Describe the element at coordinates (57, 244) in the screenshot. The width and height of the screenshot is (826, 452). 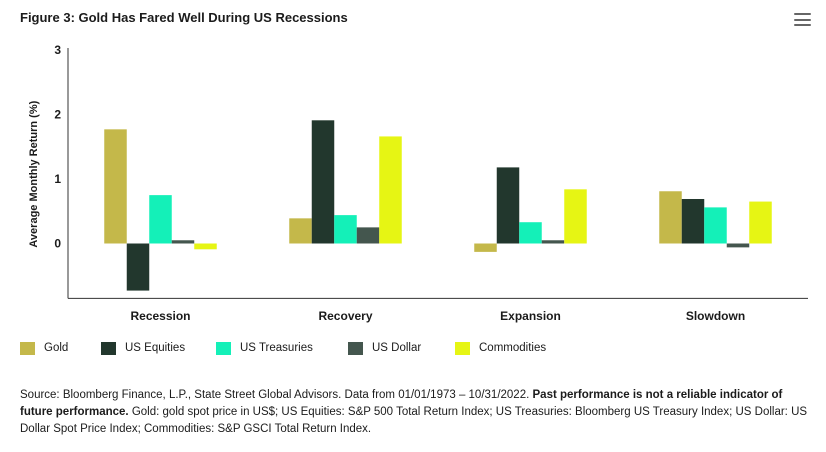
I see `y-tick-label: 0` at that location.